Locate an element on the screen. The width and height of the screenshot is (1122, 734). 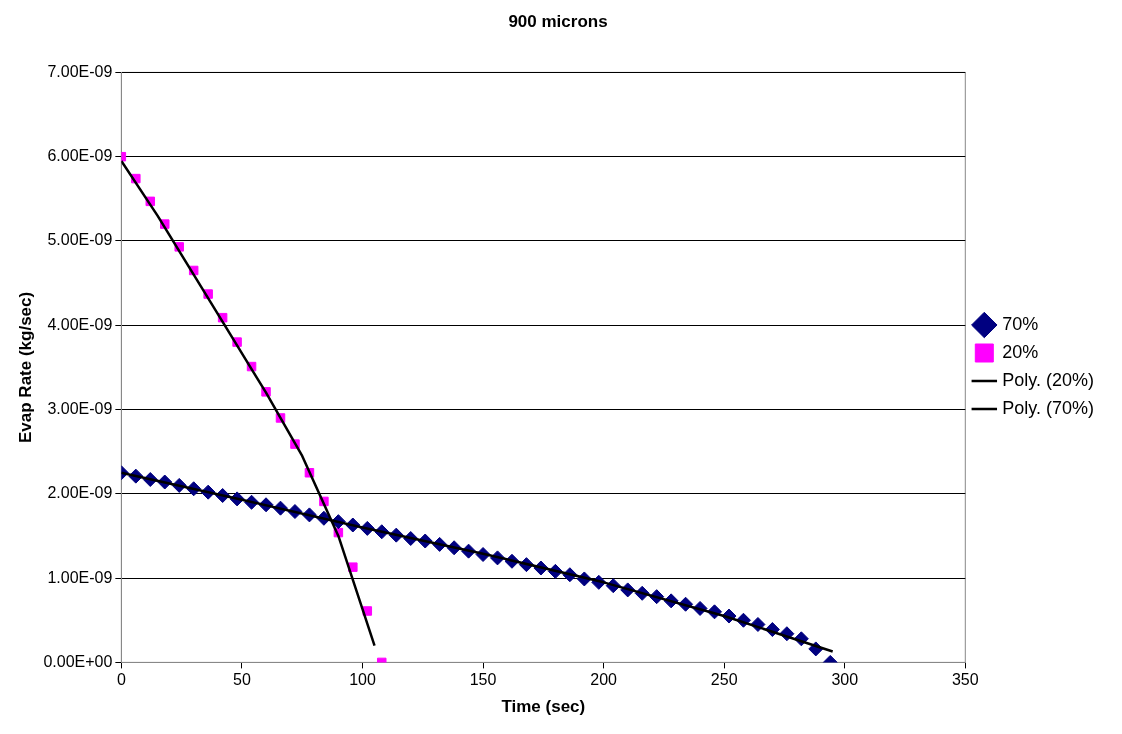
y-tick-label: 6.00E-09 is located at coordinates (80, 156).